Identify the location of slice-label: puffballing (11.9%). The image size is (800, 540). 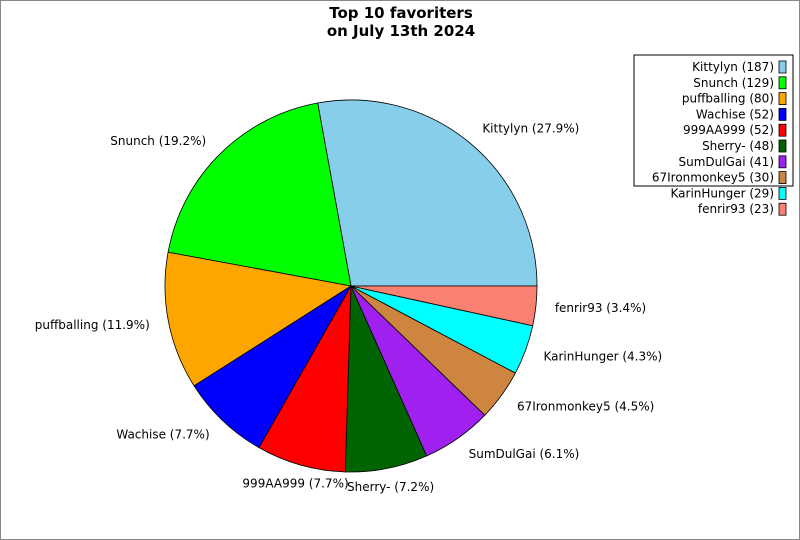
(92, 325).